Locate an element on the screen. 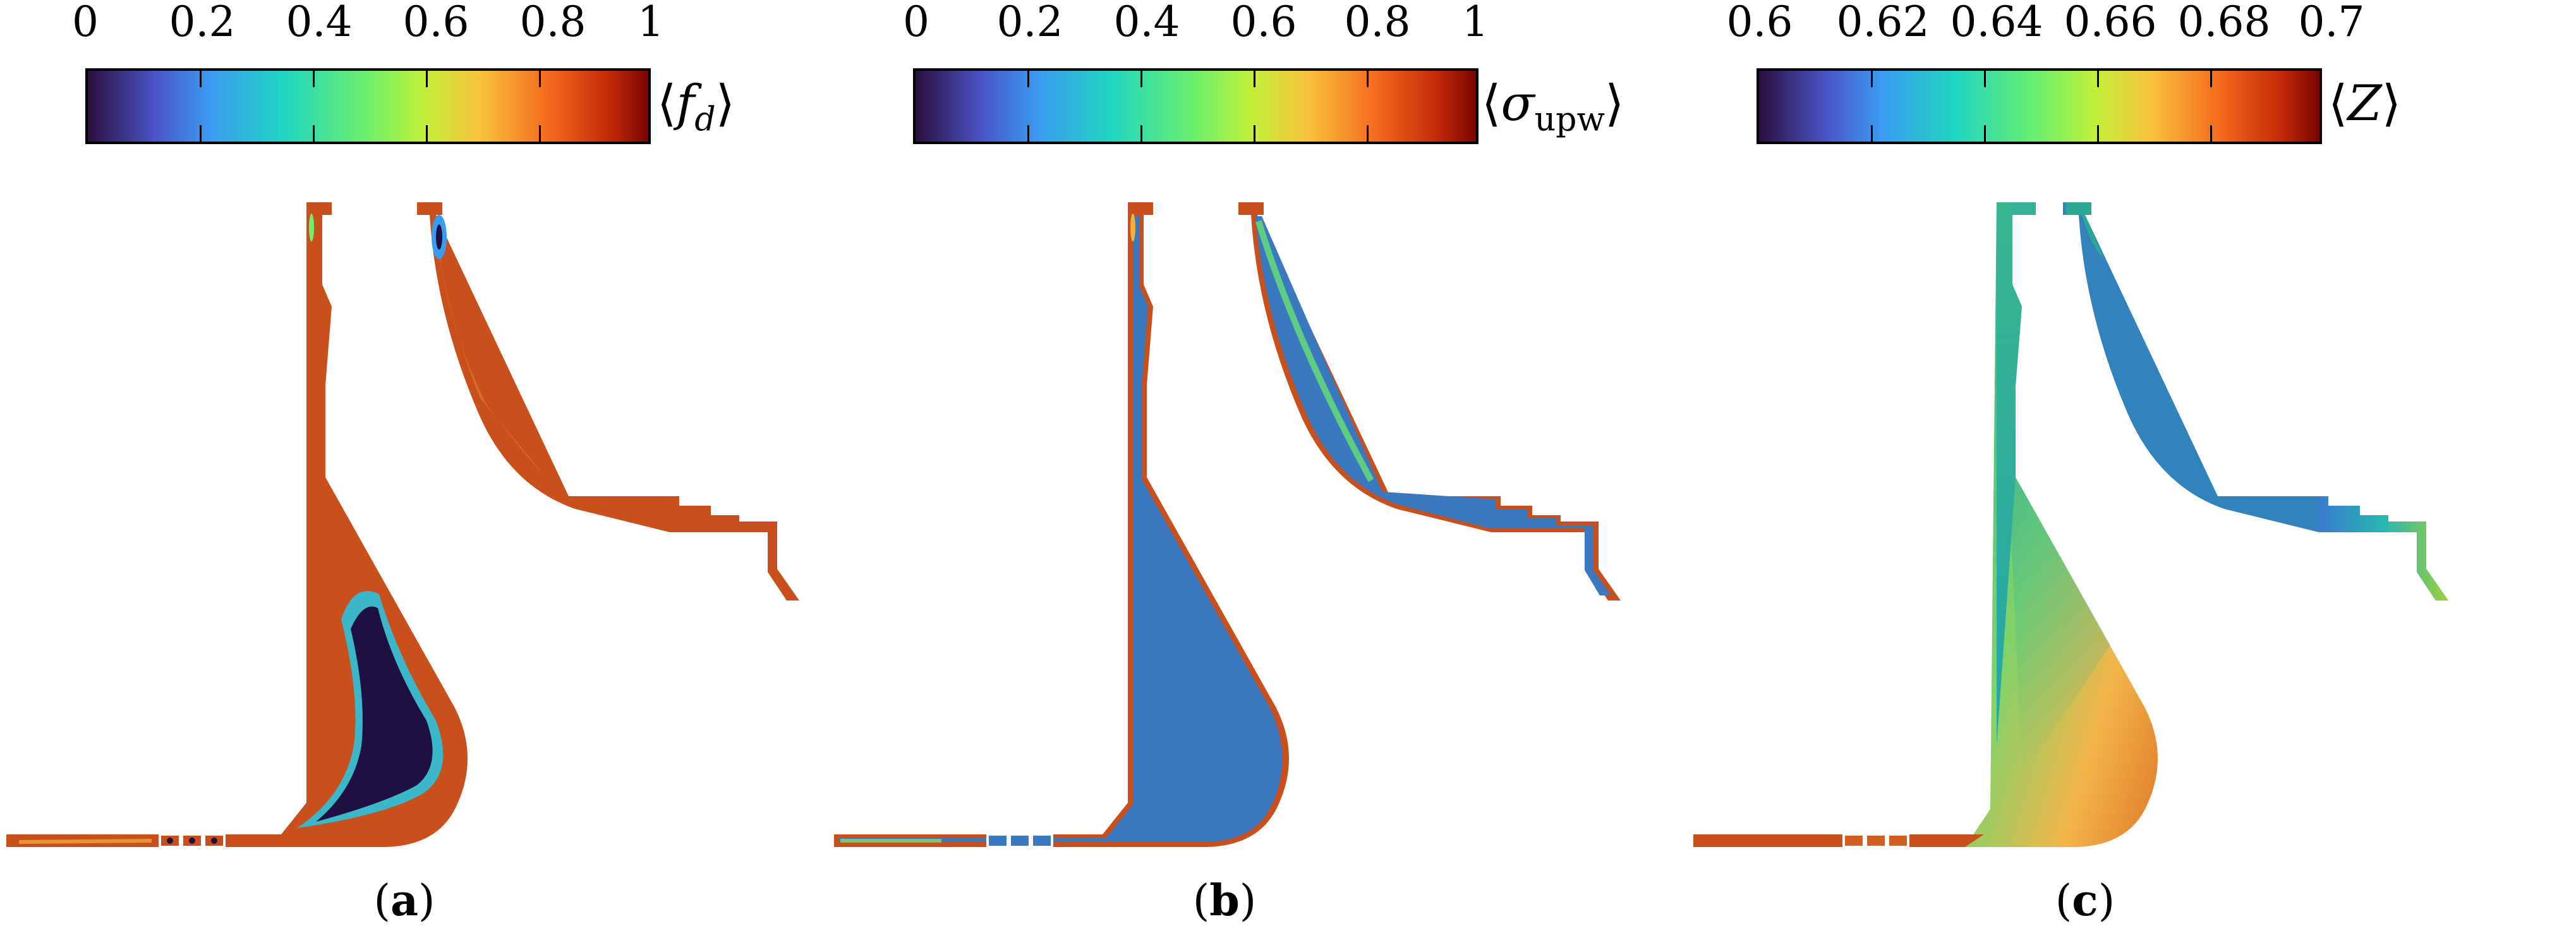 This screenshot has width=2576, height=945. colorbar-tick: 0.66 is located at coordinates (2110, 23).